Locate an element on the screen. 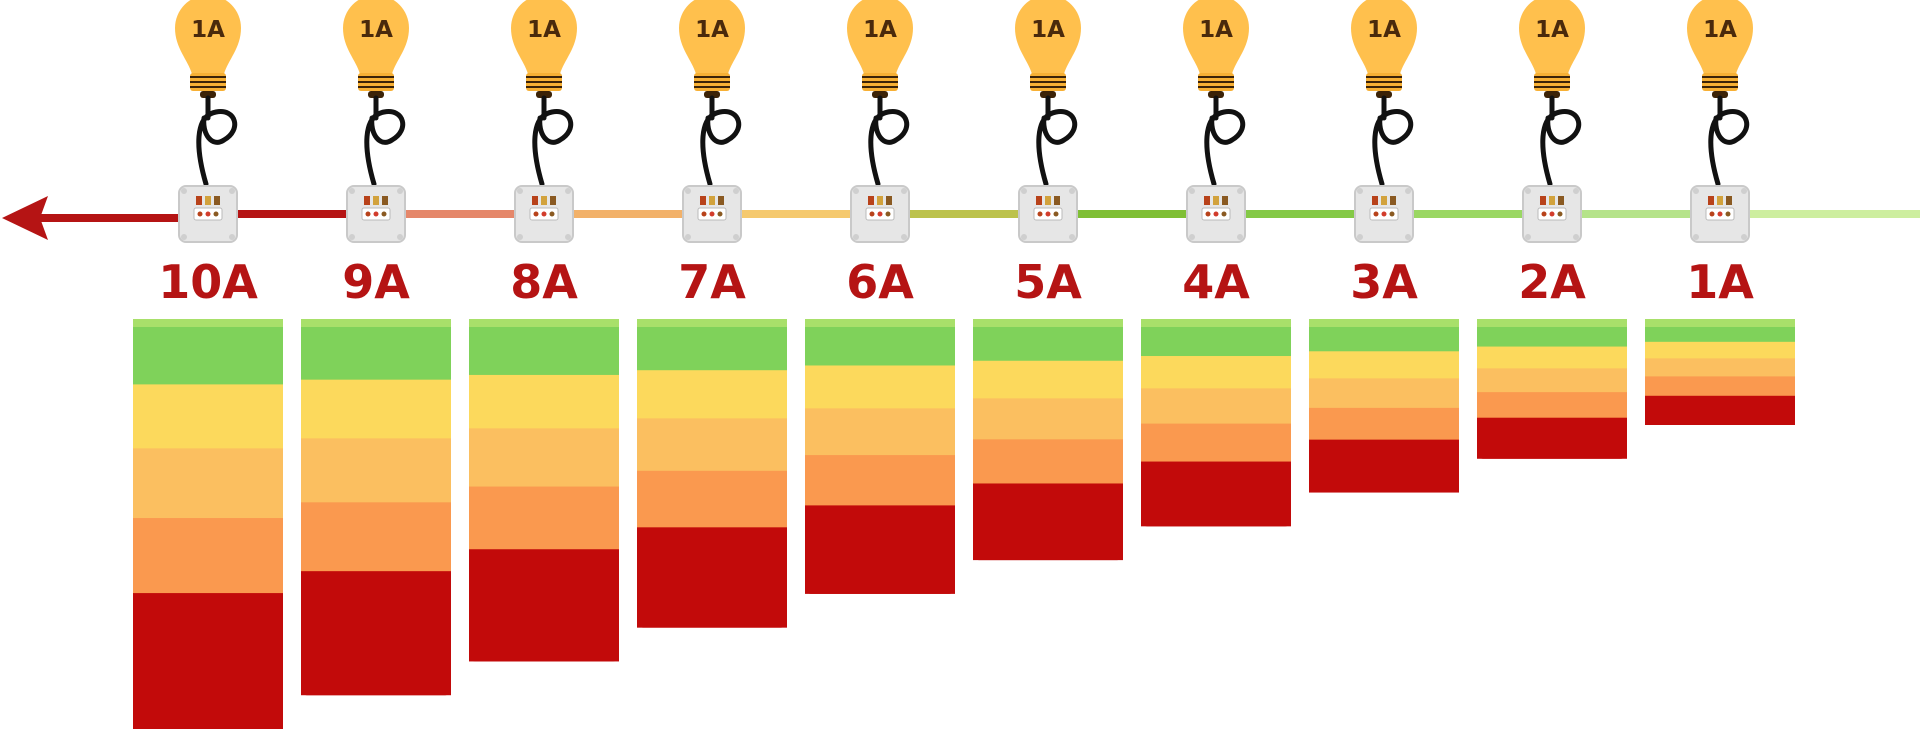 Image resolution: width=1920 pixels, height=729 pixels. station: 1A 4A is located at coordinates (1216, 263).